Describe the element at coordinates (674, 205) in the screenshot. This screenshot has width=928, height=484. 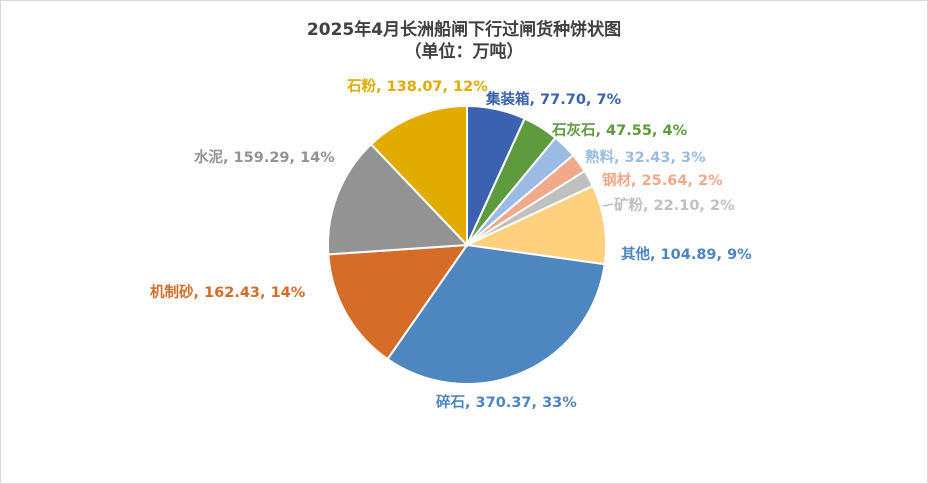
I see `data-label-5: 矿粉, 22.10, 2%` at that location.